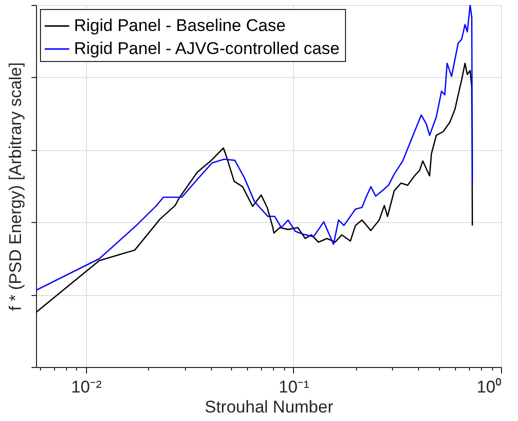 The width and height of the screenshot is (518, 421). Describe the element at coordinates (294, 387) in the screenshot. I see `x-tick-label: 10⁻¹` at that location.